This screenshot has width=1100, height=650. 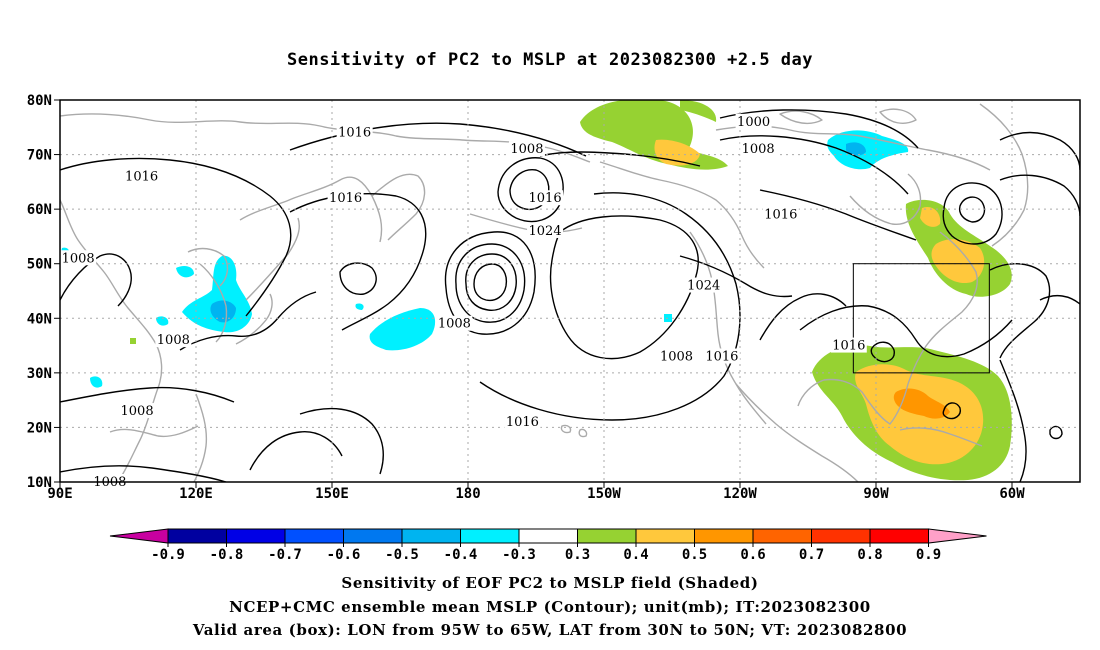 I want to click on contour-greenland-east, so click(x=1039, y=151).